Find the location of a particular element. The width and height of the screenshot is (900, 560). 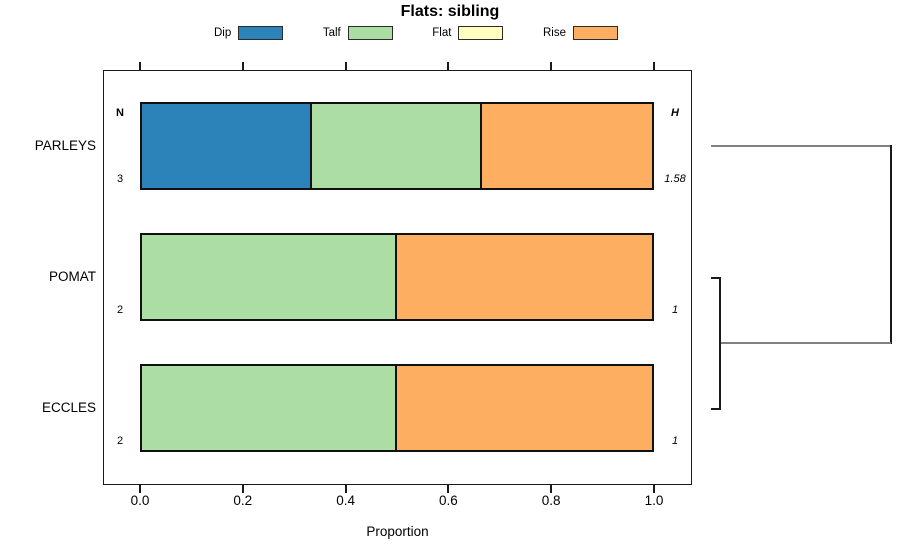

dendrogram-cluster-bracket-tick-bottom is located at coordinates (715, 409).